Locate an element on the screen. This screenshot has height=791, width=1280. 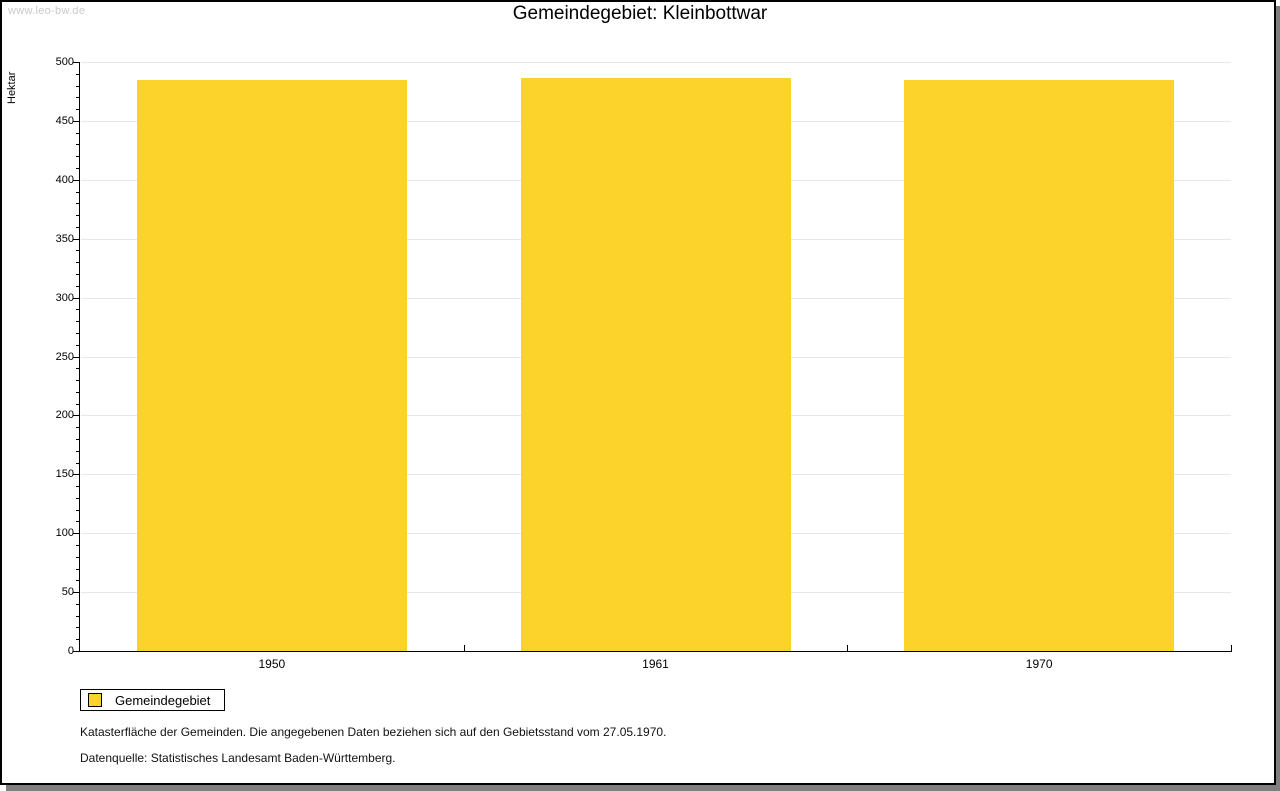
y-tick-label-450: 450 is located at coordinates (64, 120).